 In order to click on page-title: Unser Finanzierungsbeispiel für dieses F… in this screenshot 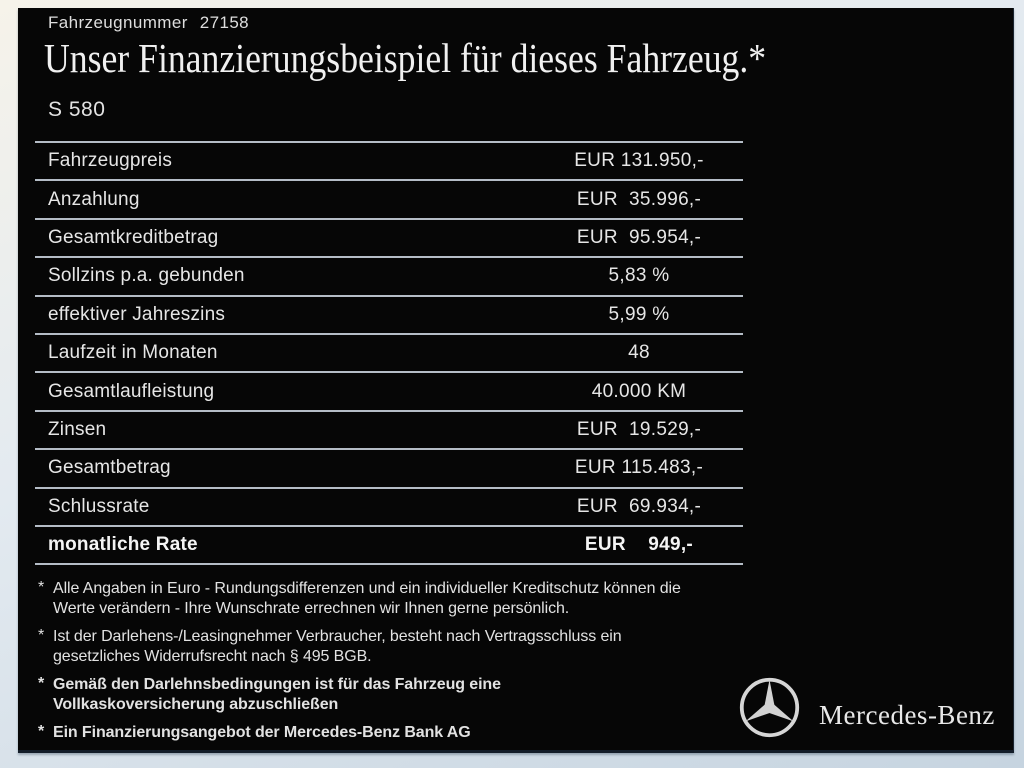, I will do `click(405, 58)`.